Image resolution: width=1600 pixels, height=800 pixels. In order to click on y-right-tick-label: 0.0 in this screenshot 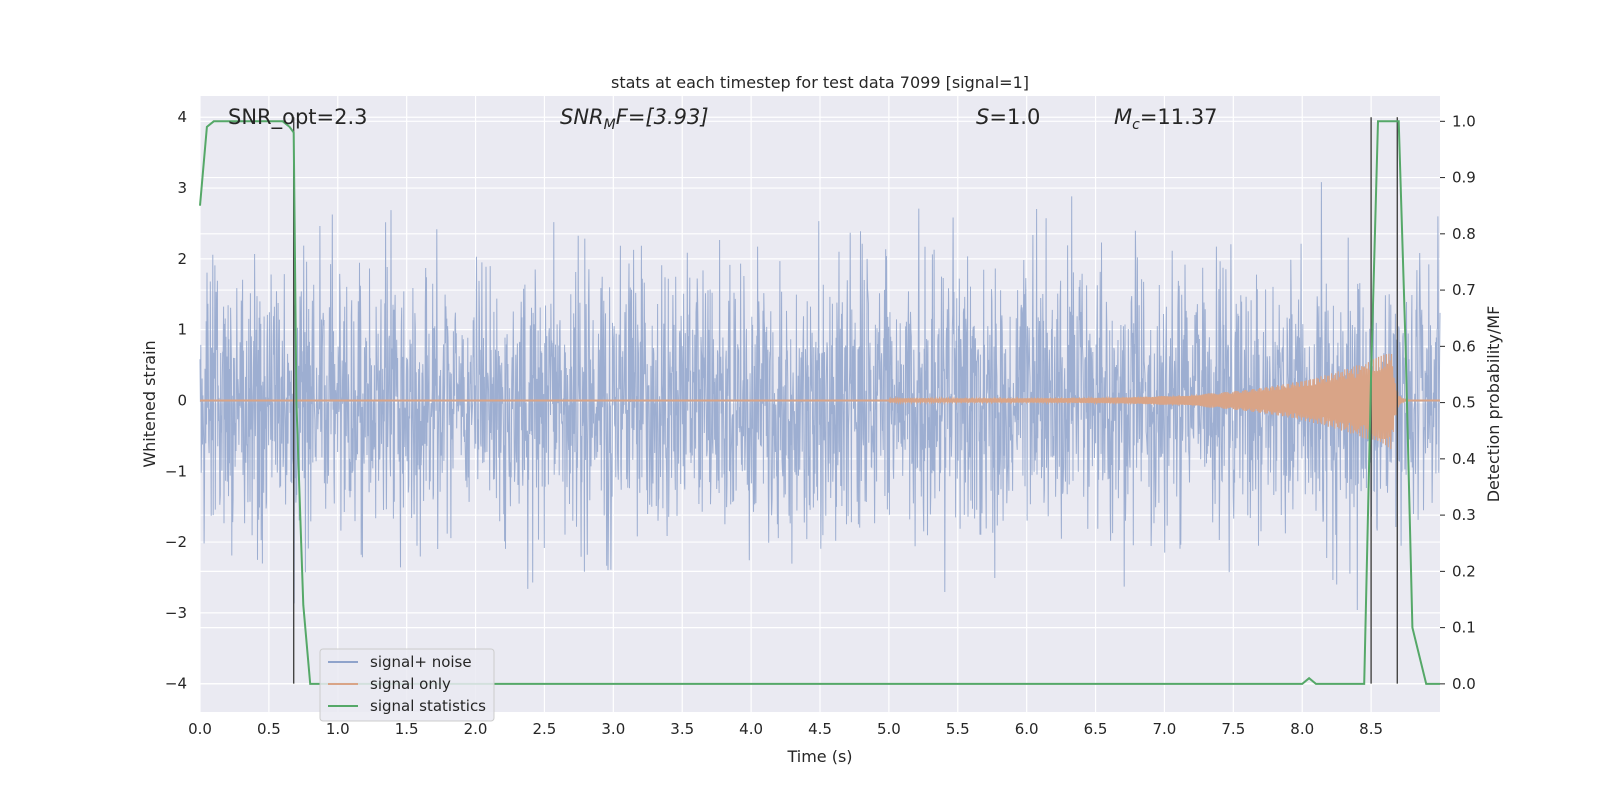, I will do `click(1464, 684)`.